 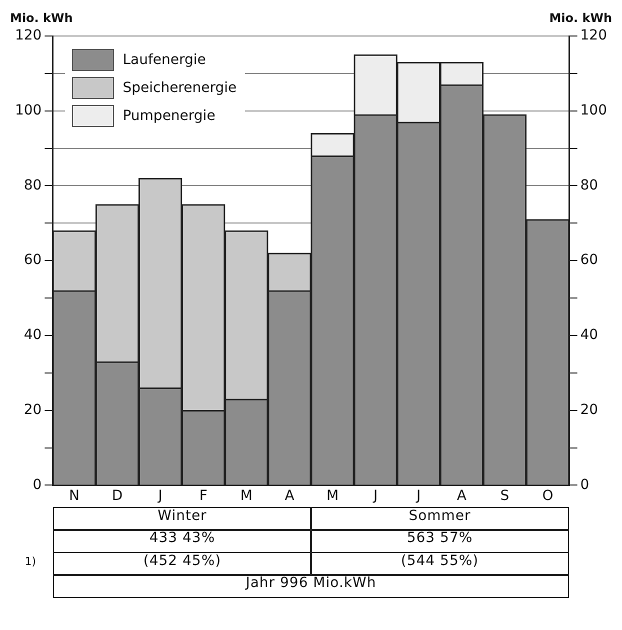 What do you see at coordinates (28, 110) in the screenshot?
I see `y-tick-label: 100` at bounding box center [28, 110].